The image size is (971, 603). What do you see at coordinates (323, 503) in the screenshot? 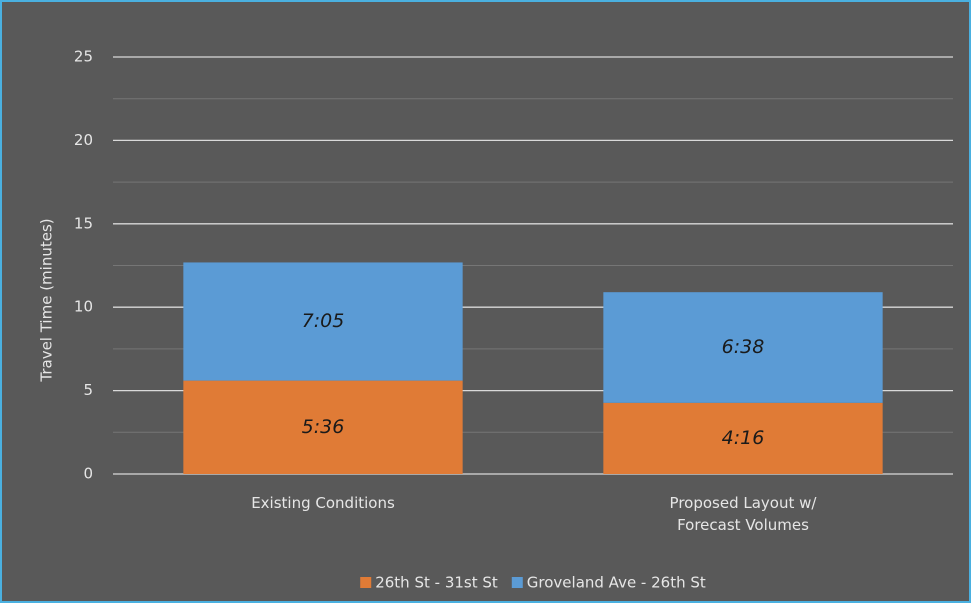
I see `x-tick-label: Existing Conditions` at bounding box center [323, 503].